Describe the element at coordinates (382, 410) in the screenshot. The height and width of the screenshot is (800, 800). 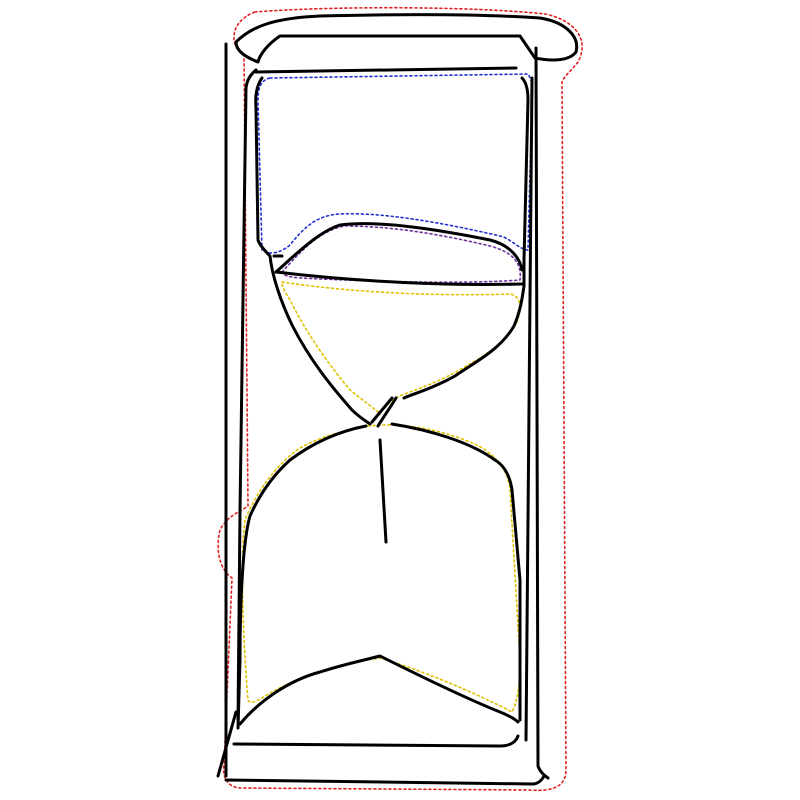
I see `hourglass-neck-left` at that location.